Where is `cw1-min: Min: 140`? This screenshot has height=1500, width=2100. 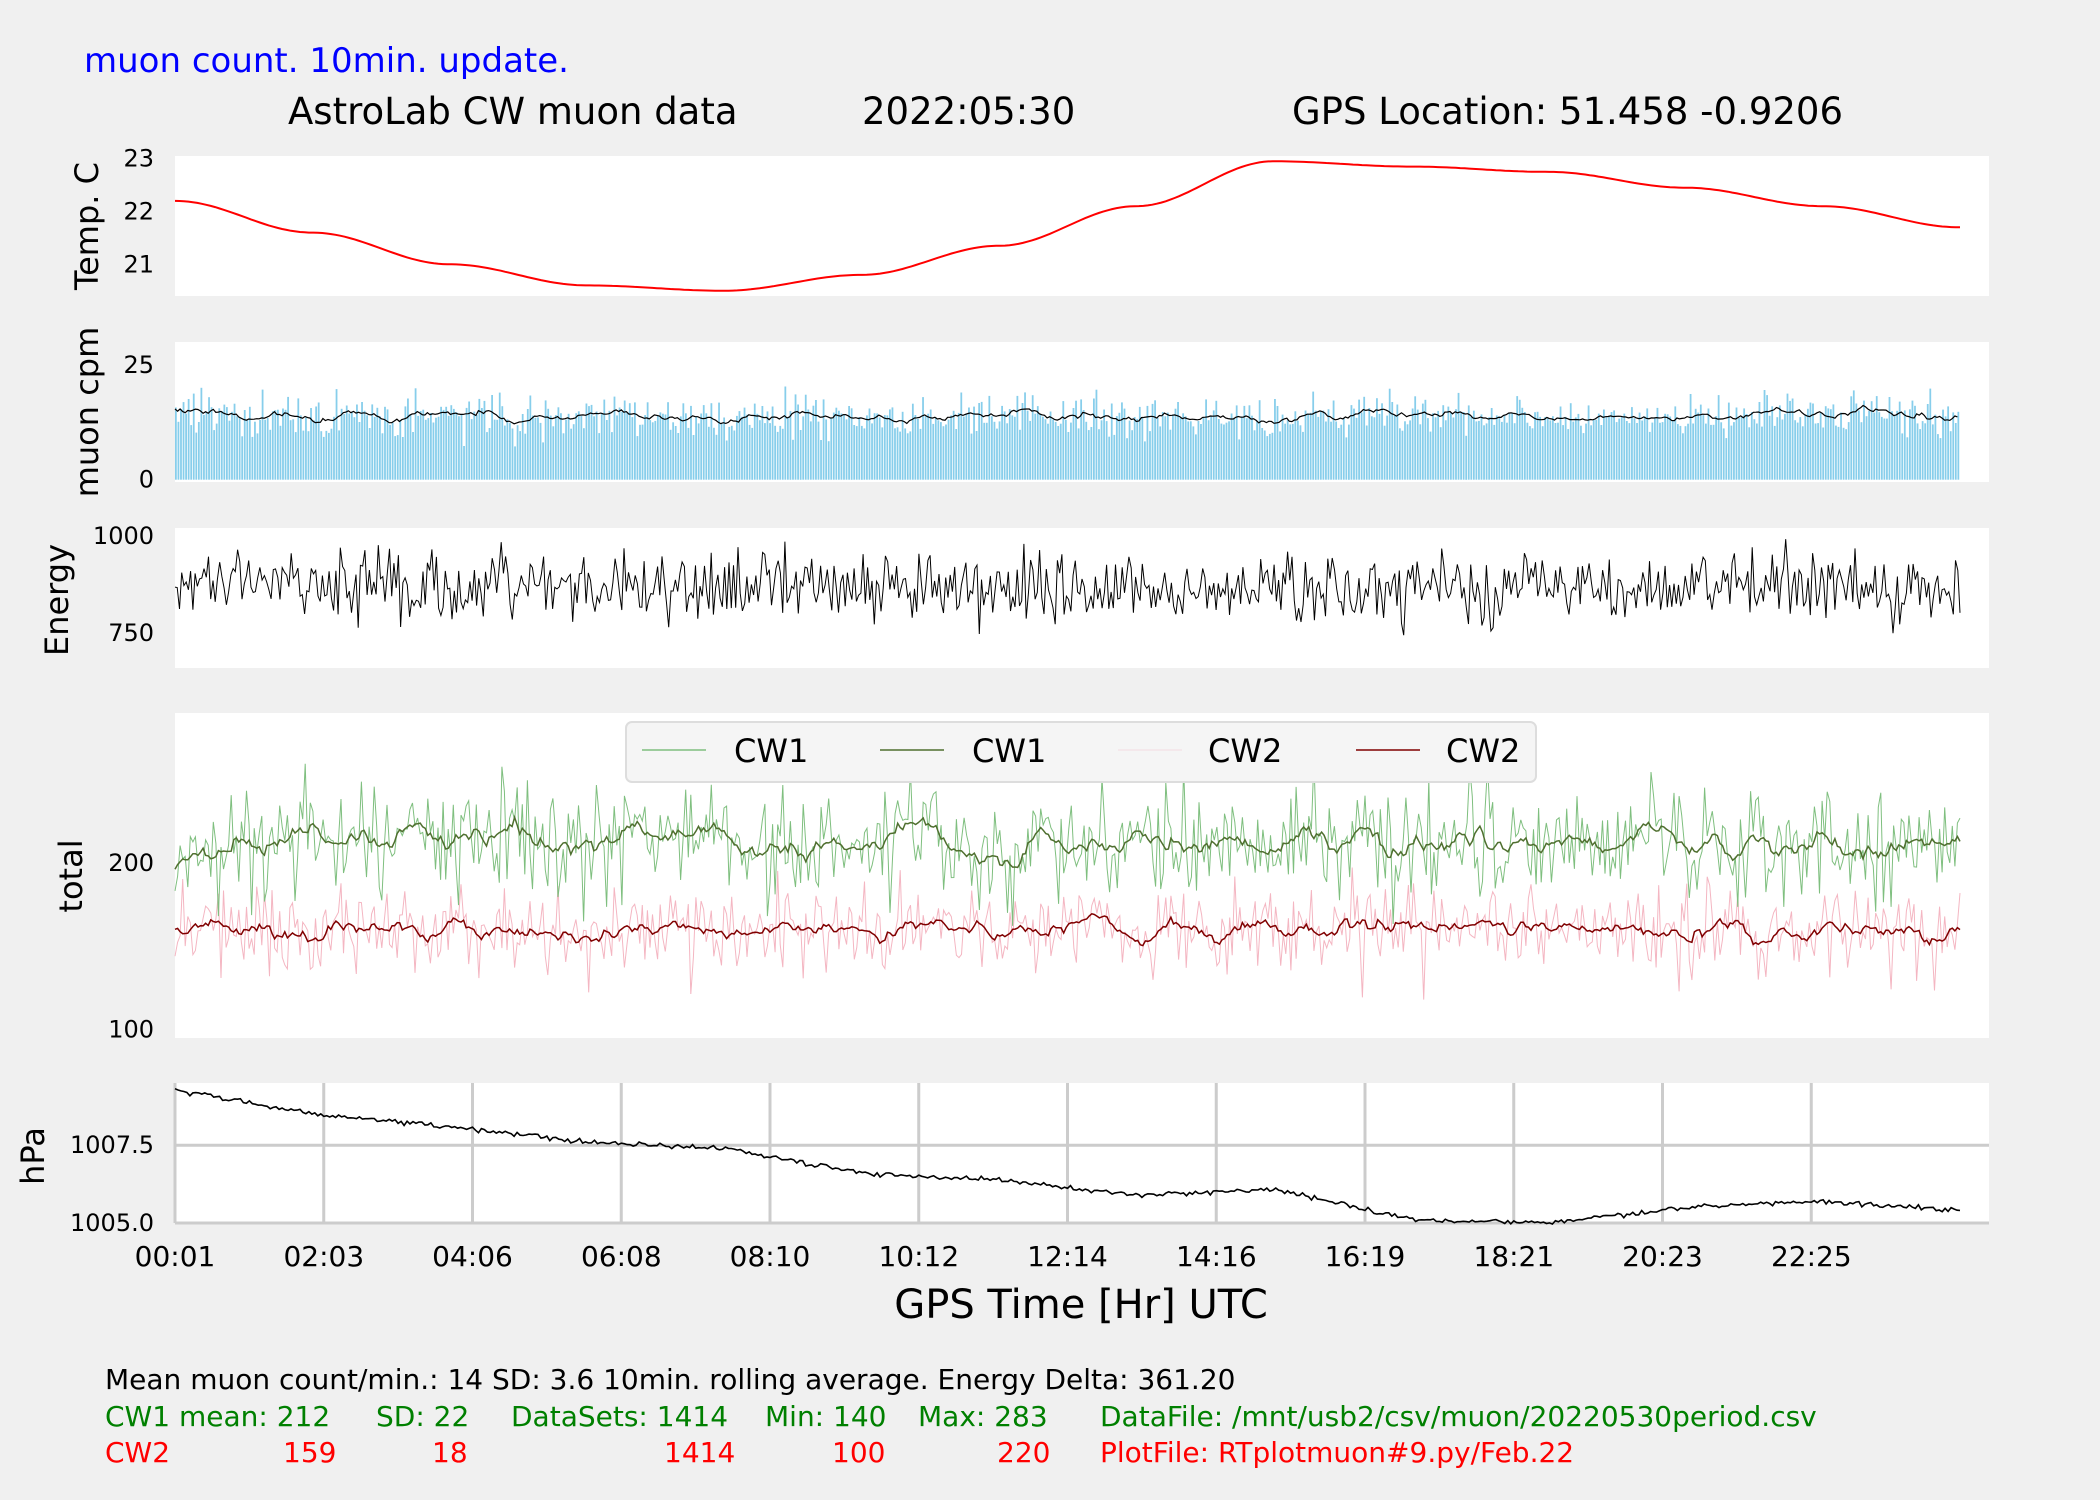
cw1-min: Min: 140 is located at coordinates (825, 1416).